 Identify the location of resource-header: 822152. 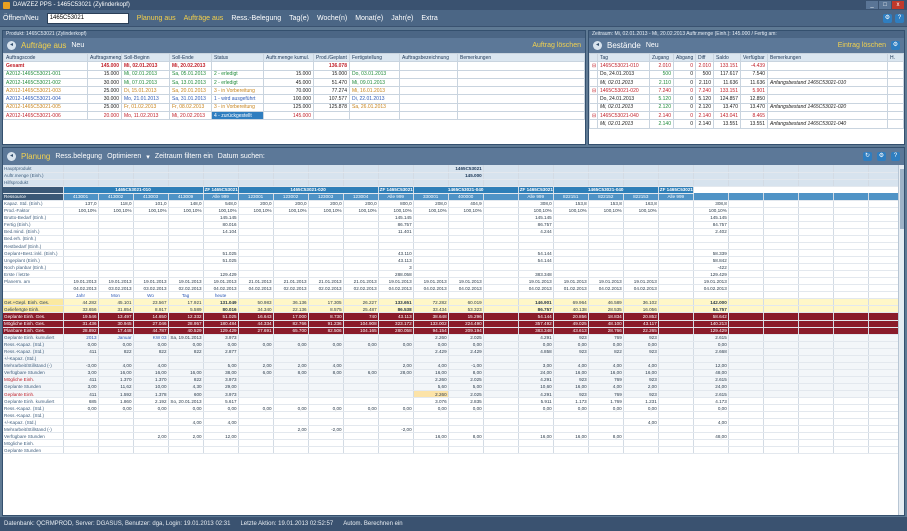
(606, 197).